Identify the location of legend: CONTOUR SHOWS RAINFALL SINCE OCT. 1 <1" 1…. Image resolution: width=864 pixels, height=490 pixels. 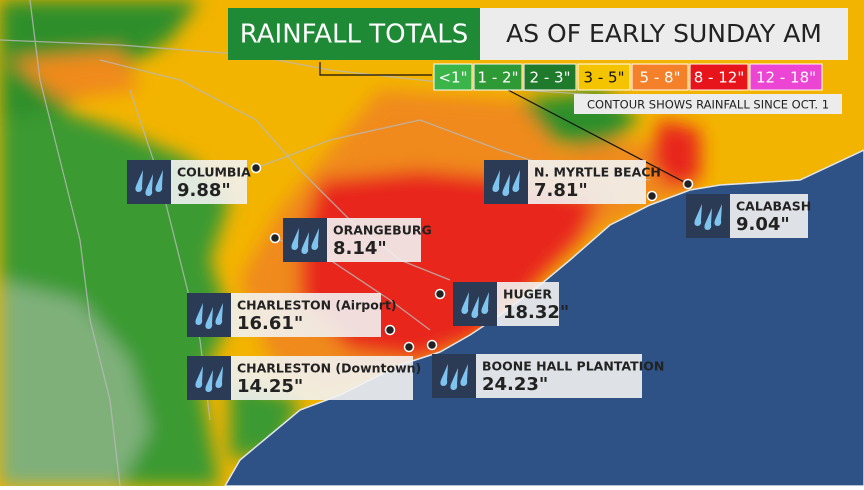
(637, 88).